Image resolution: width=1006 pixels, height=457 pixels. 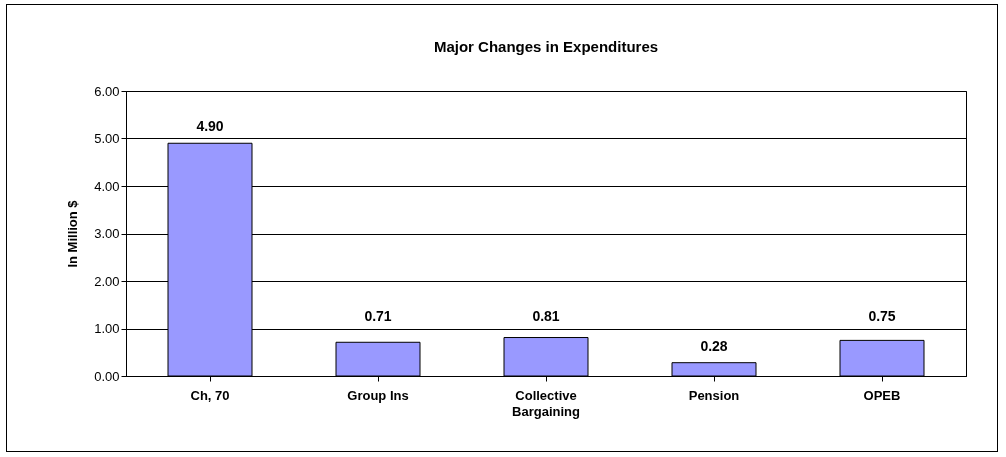 I want to click on y-tick-label: 3.00, so click(x=107, y=233).